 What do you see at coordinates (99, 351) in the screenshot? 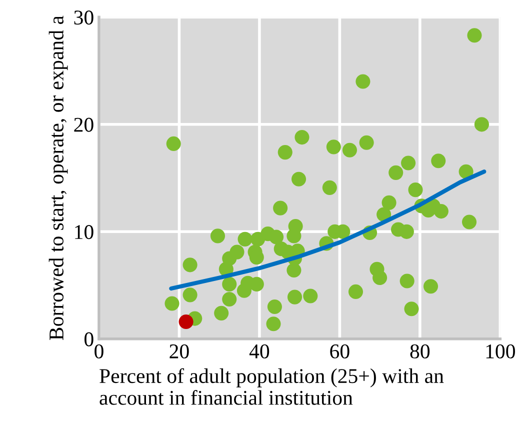
I see `x-tick-label: 0` at bounding box center [99, 351].